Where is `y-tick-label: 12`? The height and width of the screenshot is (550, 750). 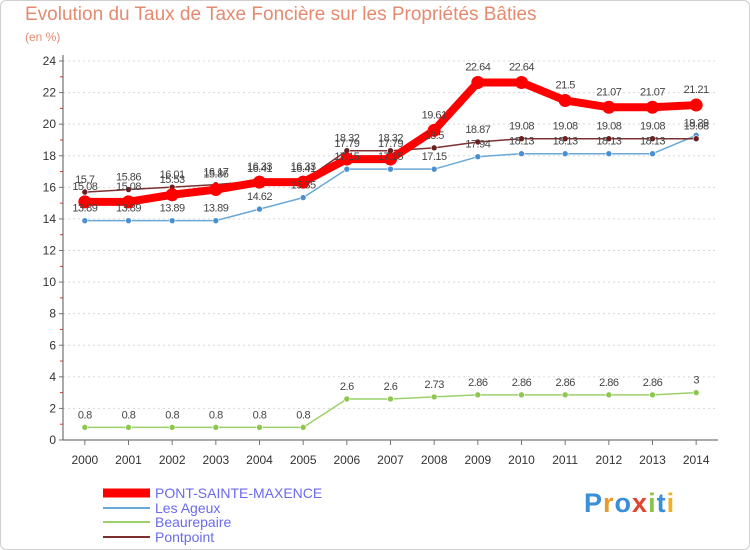
y-tick-label: 12 is located at coordinates (50, 251).